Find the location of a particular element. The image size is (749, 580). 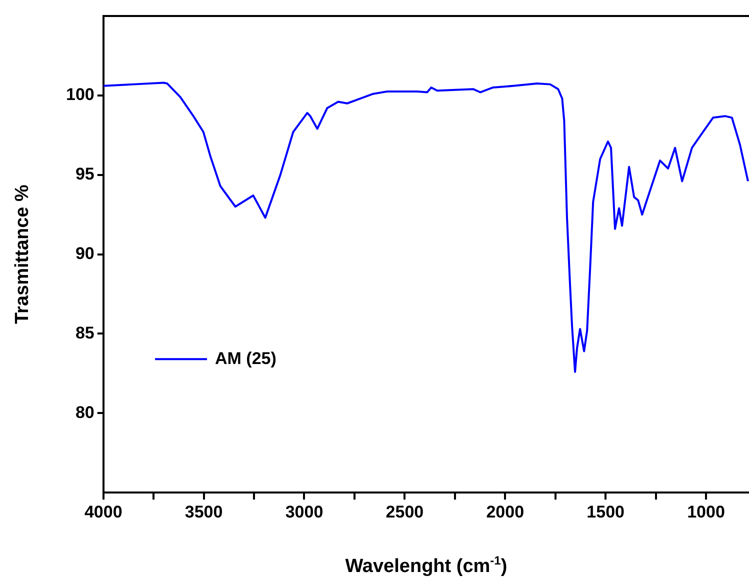

x-tick-label: 1500 is located at coordinates (605, 512).